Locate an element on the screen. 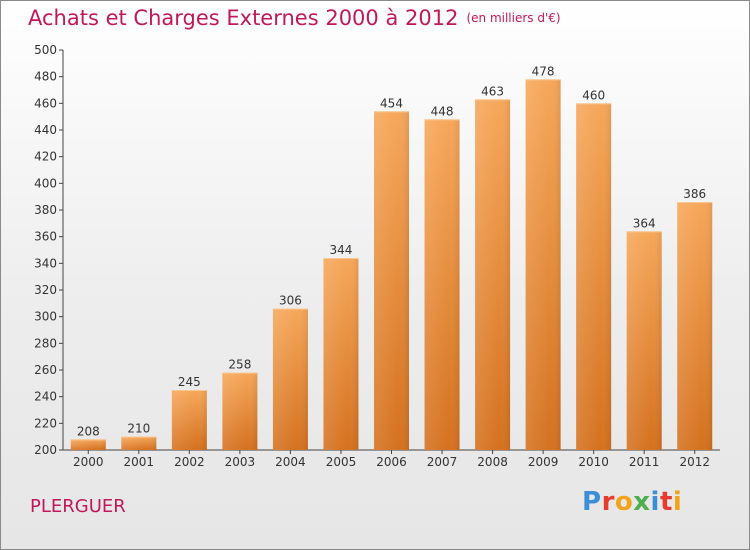  y-tick-label: 500 is located at coordinates (45, 50).